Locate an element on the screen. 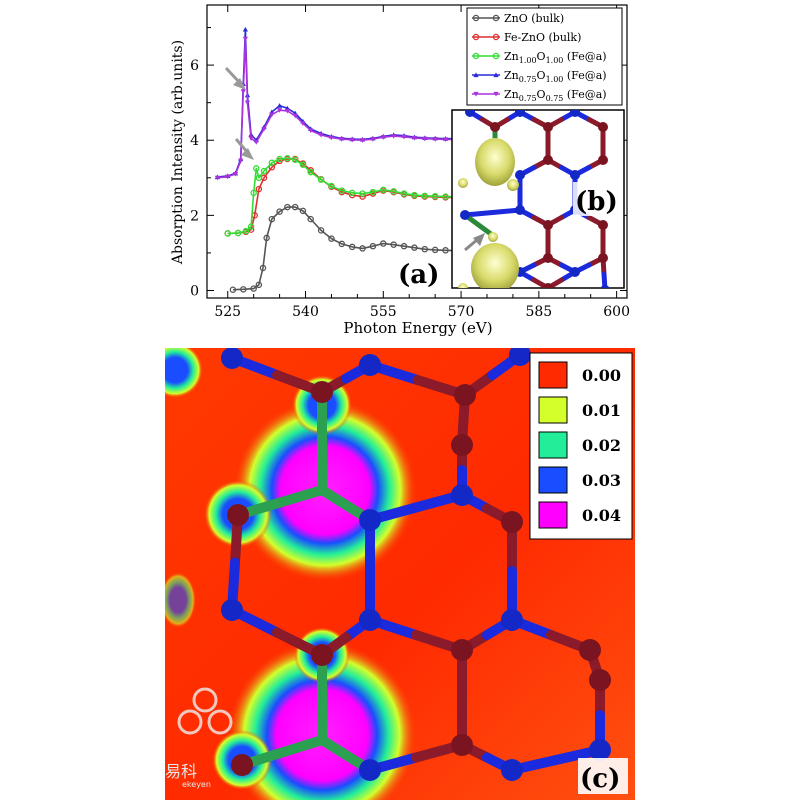 This screenshot has height=800, width=800. colorbar-entry: 0.03 is located at coordinates (579, 480).